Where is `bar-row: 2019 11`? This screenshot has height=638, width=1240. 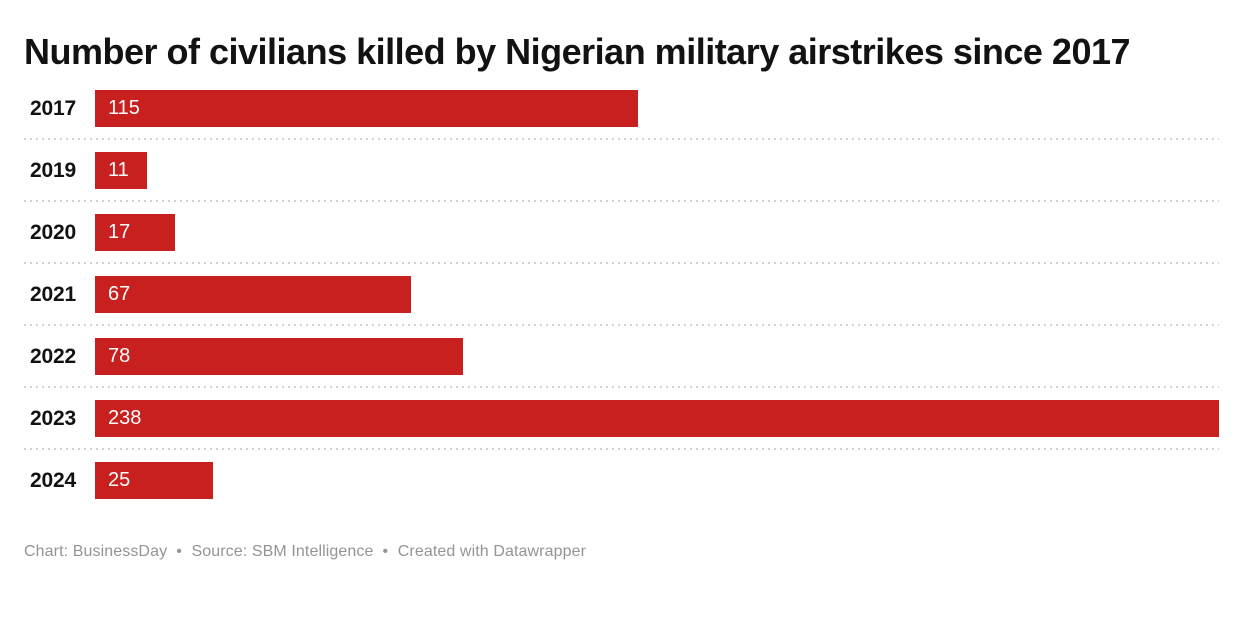 bar-row: 2019 11 is located at coordinates (621, 177).